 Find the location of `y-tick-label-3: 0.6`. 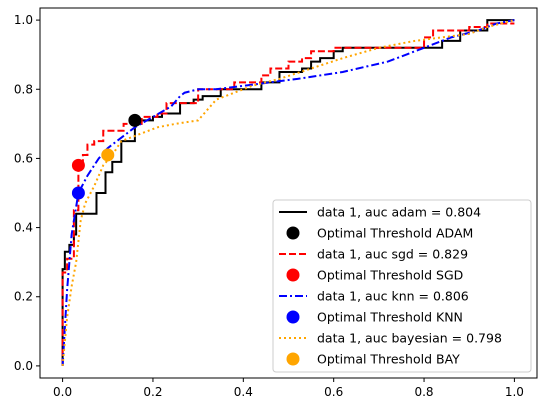

y-tick-label-3: 0.6 is located at coordinates (23, 158).